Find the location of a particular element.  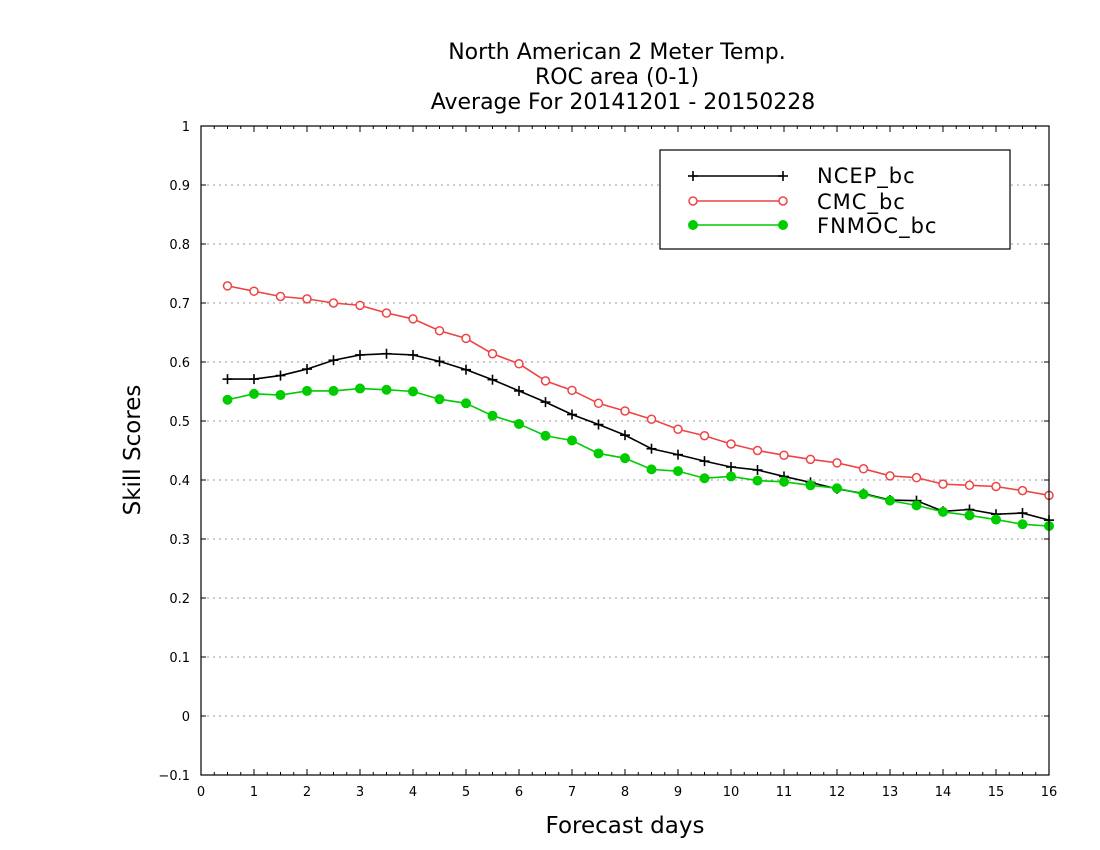

x-tick-label: 15 is located at coordinates (996, 792).